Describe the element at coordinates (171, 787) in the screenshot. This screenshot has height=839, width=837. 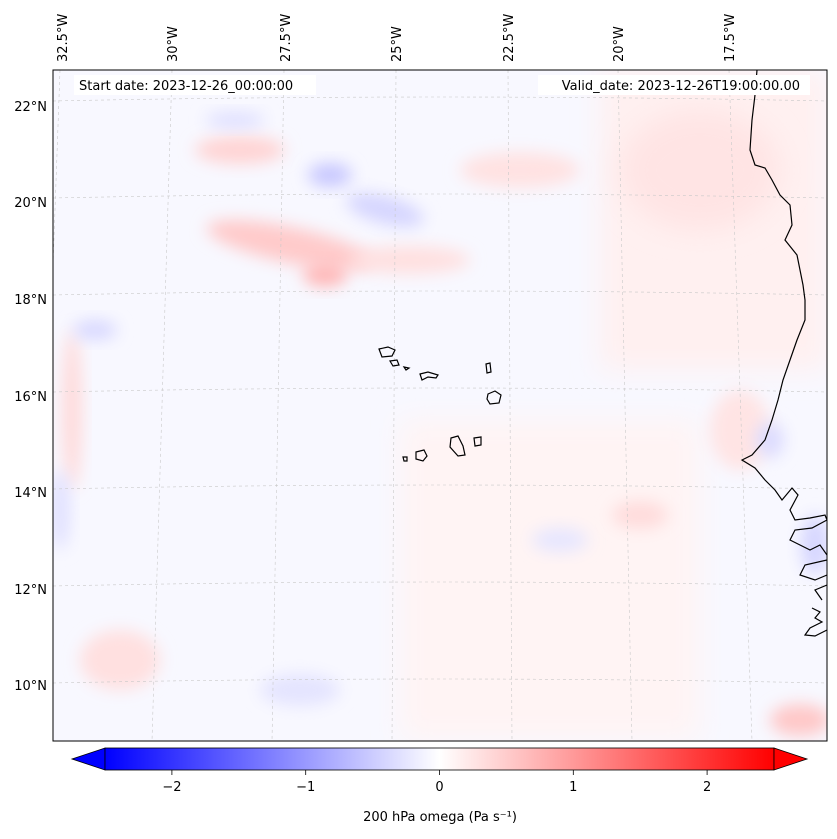
I see `colorbar-tick-label: −2` at that location.